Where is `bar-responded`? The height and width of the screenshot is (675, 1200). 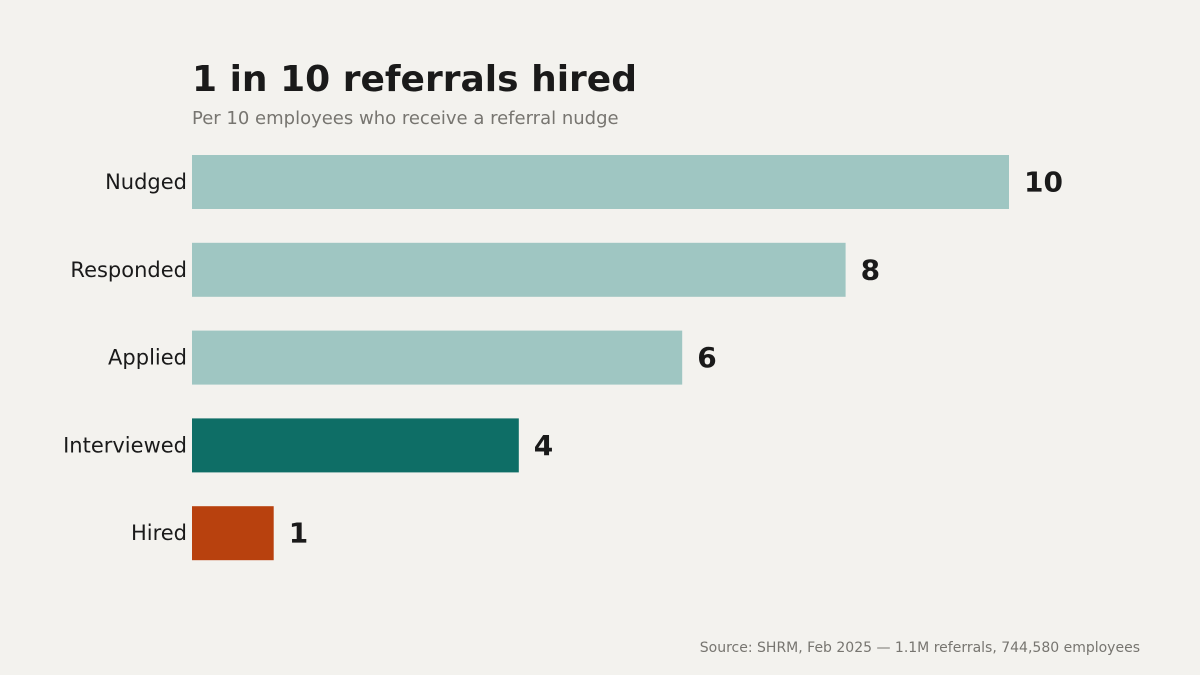 bar-responded is located at coordinates (519, 269).